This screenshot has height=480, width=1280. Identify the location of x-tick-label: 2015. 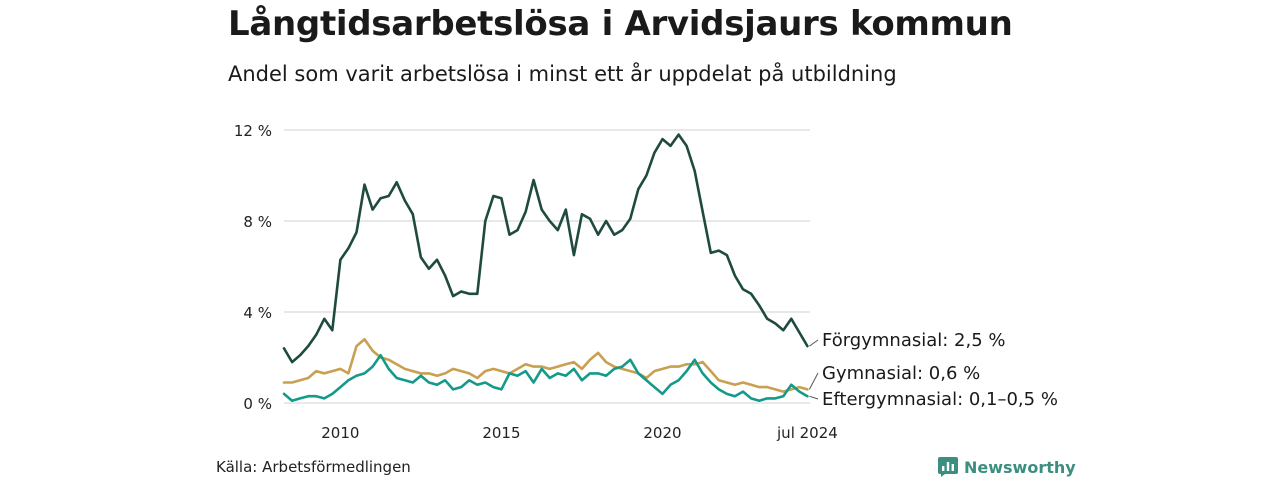
(501, 433).